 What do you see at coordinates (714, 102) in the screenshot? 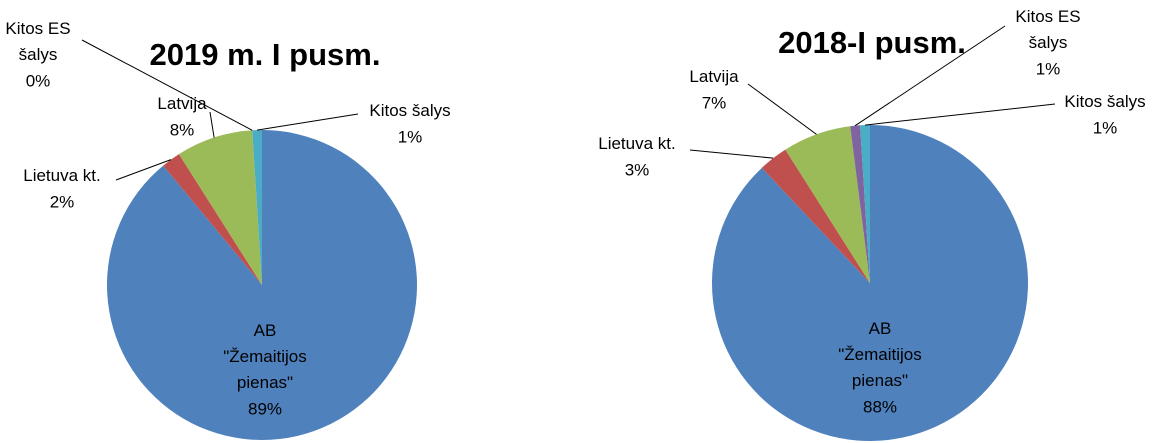
I see `value-label: 7%` at bounding box center [714, 102].